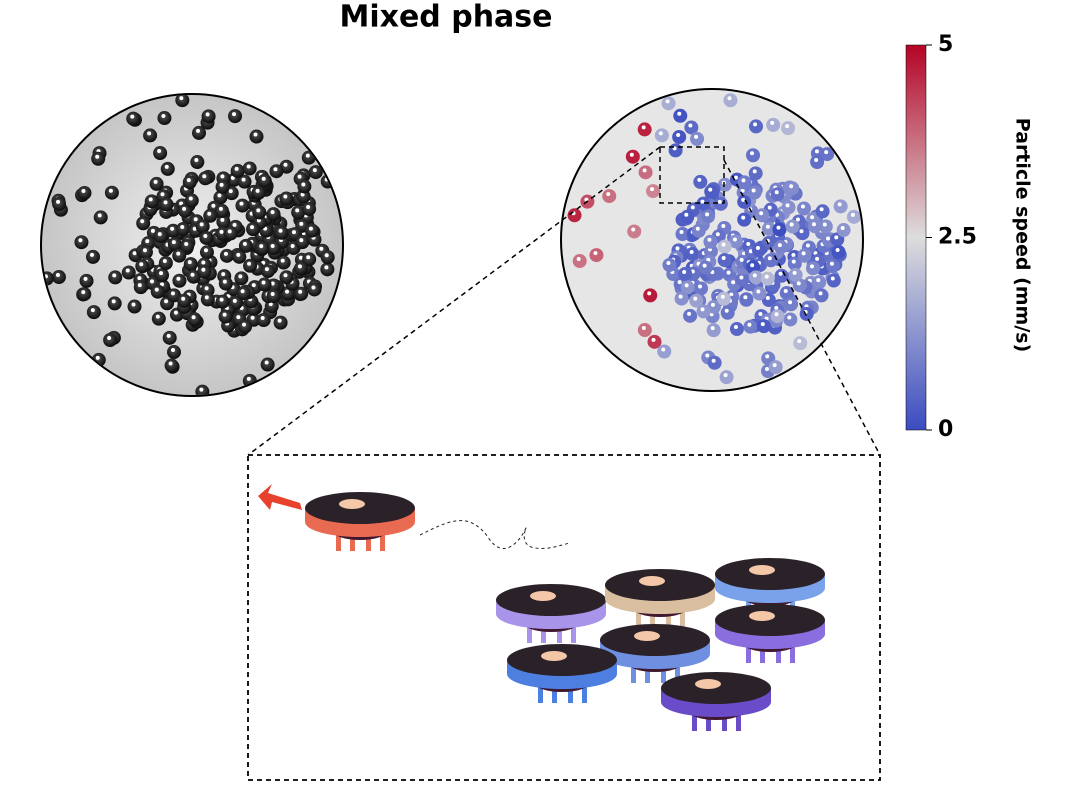 The width and height of the screenshot is (1080, 788). What do you see at coordinates (945, 429) in the screenshot?
I see `colorbar-tick-label: 0` at bounding box center [945, 429].